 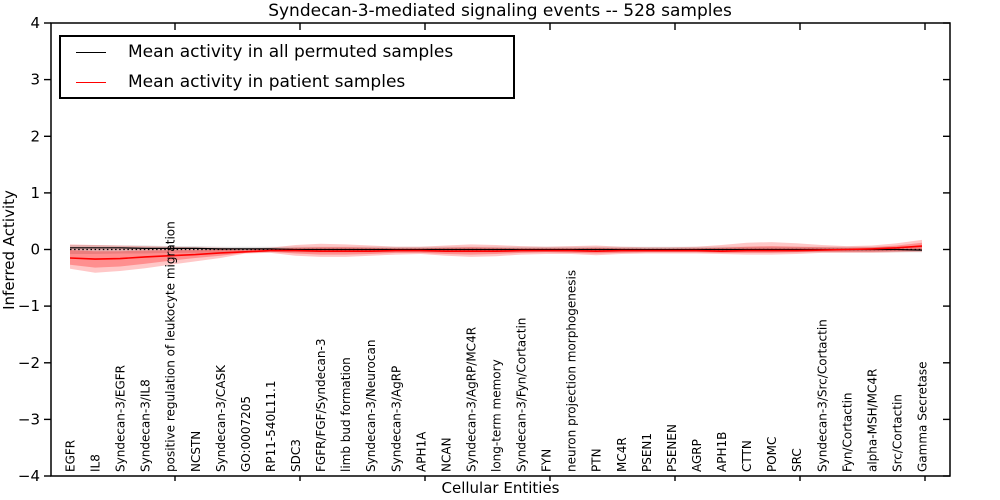 I want to click on x-category-label: Syndecan-3/EGFR, so click(x=121, y=418).